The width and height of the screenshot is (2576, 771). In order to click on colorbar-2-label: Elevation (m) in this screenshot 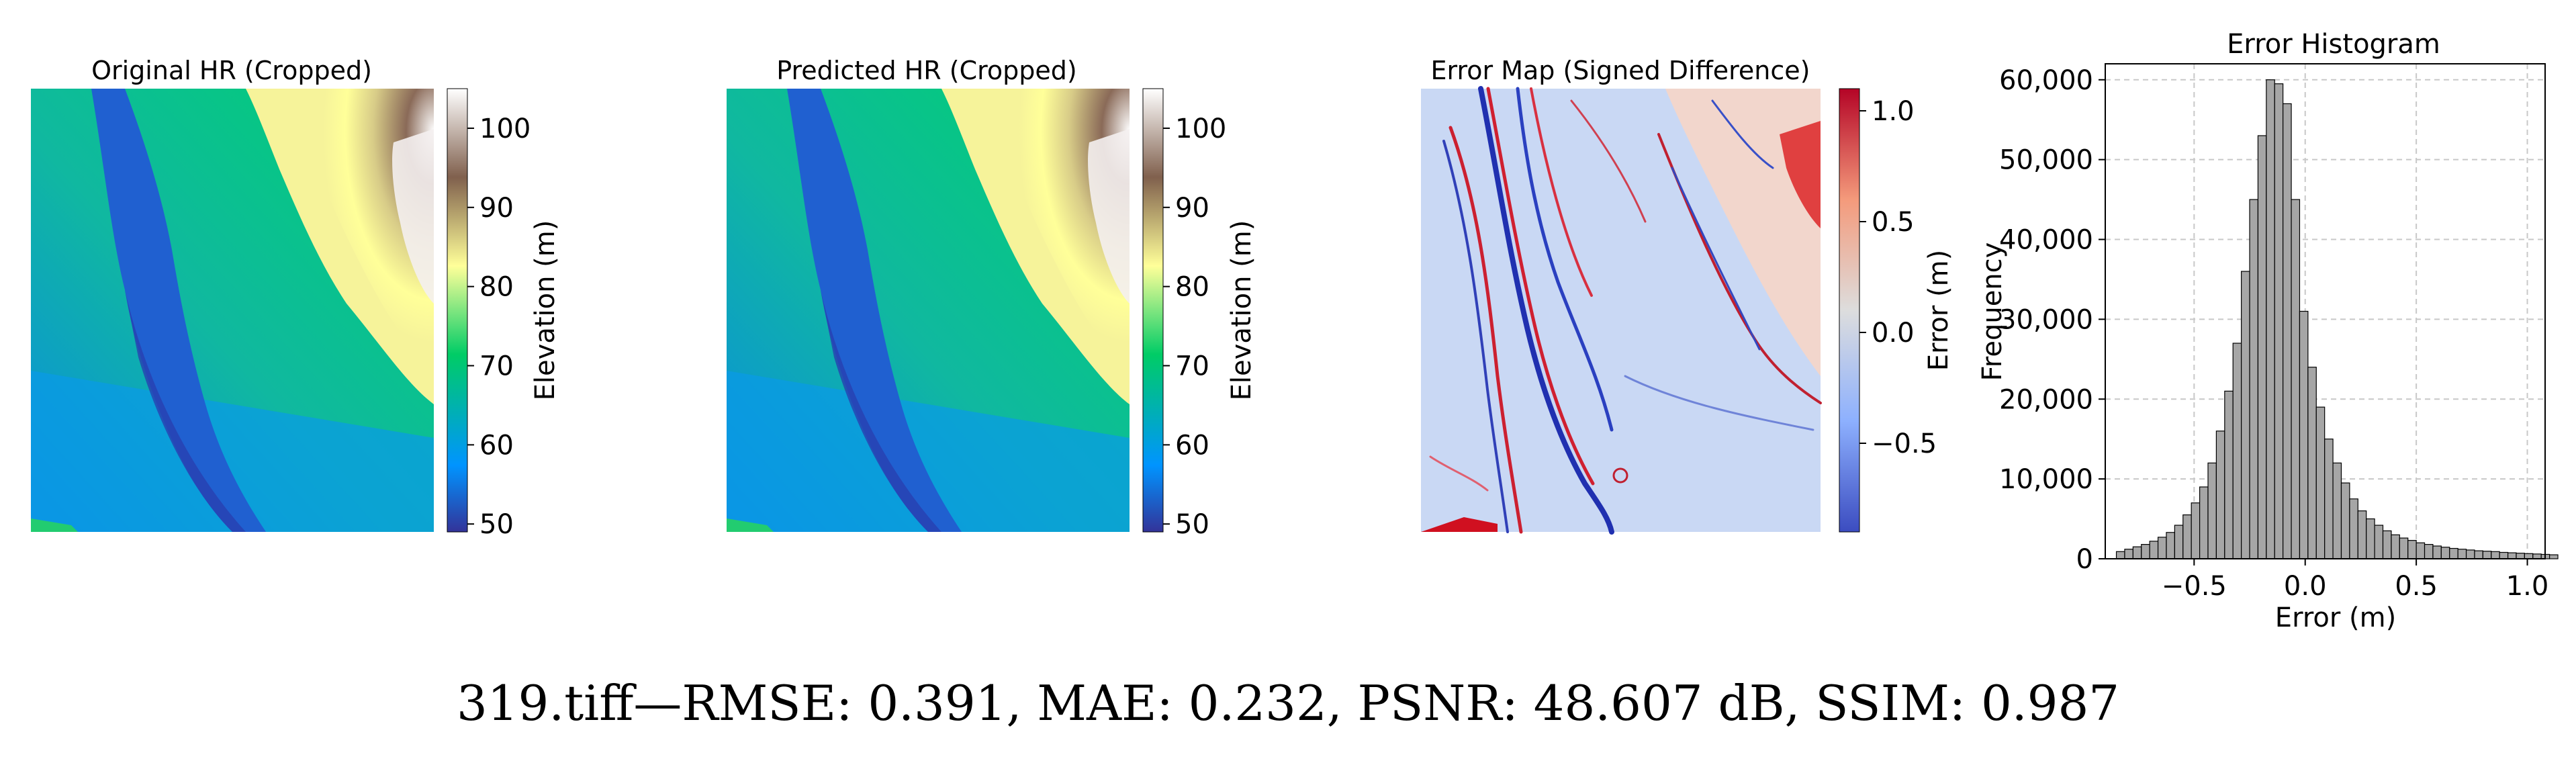, I will do `click(1241, 310)`.